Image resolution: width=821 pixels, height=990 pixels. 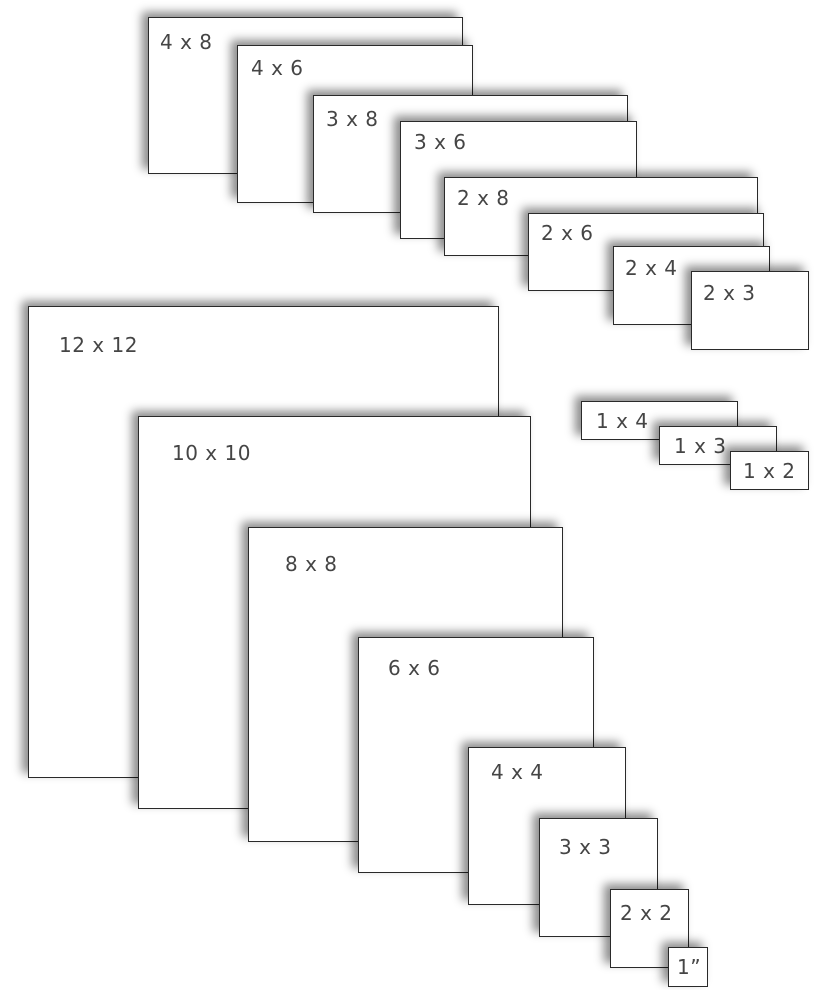 What do you see at coordinates (186, 42) in the screenshot?
I see `size-label: 4 x 8` at bounding box center [186, 42].